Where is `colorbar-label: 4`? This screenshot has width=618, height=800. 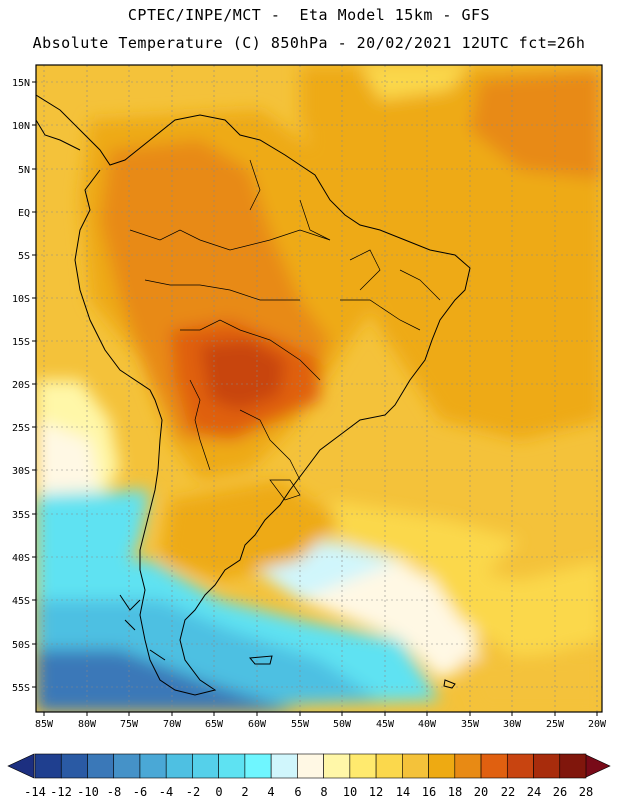 colorbar-label: 4 is located at coordinates (270, 792).